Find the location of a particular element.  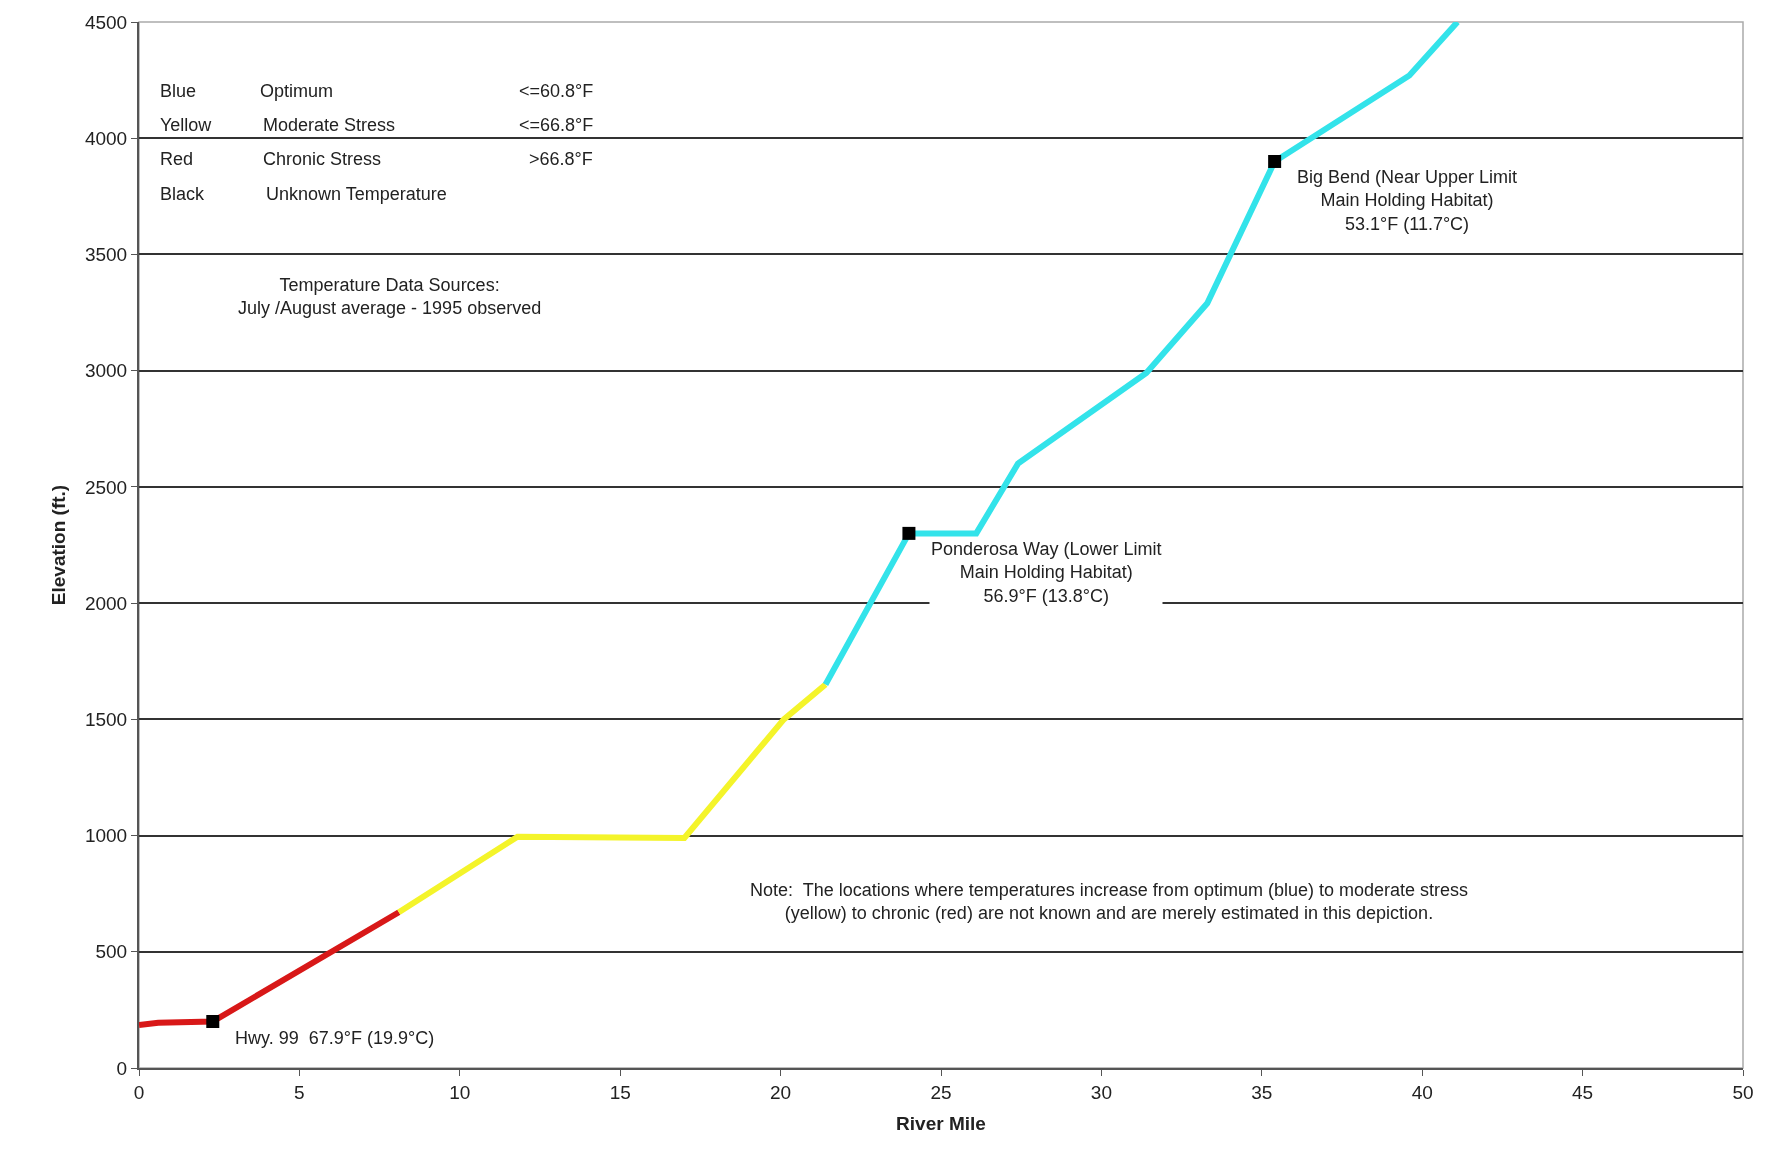

x-tick-label: 5 is located at coordinates (299, 1092).